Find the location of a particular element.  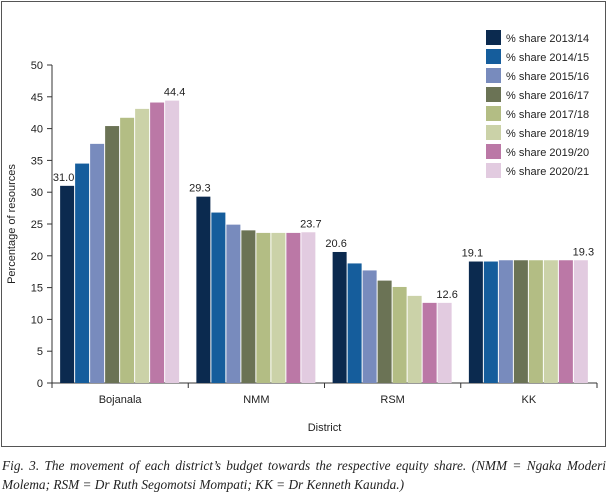

legend-label: % share 2013/14 is located at coordinates (547, 39).